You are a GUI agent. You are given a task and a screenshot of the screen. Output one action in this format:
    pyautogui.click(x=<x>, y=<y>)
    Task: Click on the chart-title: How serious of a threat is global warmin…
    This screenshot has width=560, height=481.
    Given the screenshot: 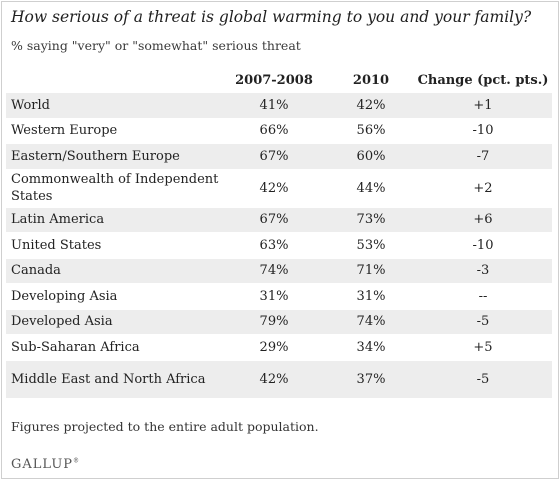 What is the action you would take?
    pyautogui.click(x=271, y=17)
    